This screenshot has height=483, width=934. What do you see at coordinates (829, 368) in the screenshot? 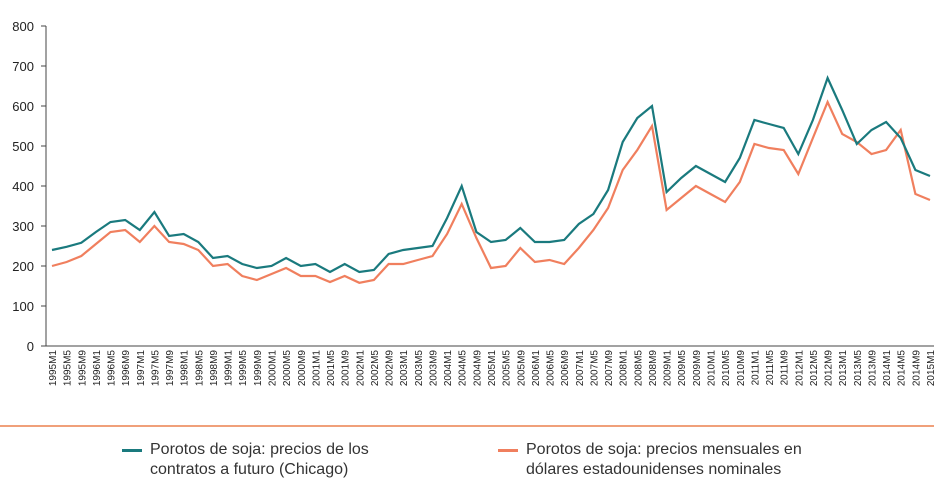
I see `x-tick-label: 2012M9` at bounding box center [829, 368].